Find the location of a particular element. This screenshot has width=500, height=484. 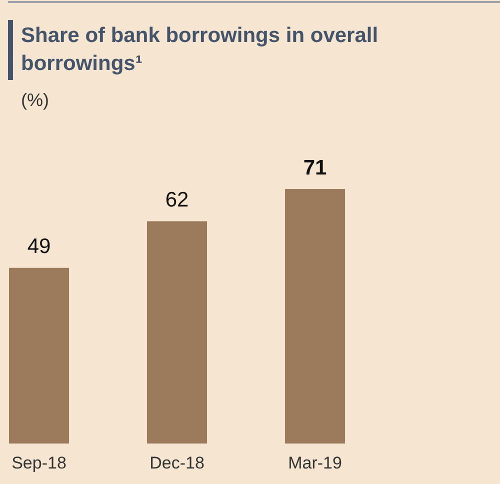

x-tick-label: Mar-19 is located at coordinates (315, 462).